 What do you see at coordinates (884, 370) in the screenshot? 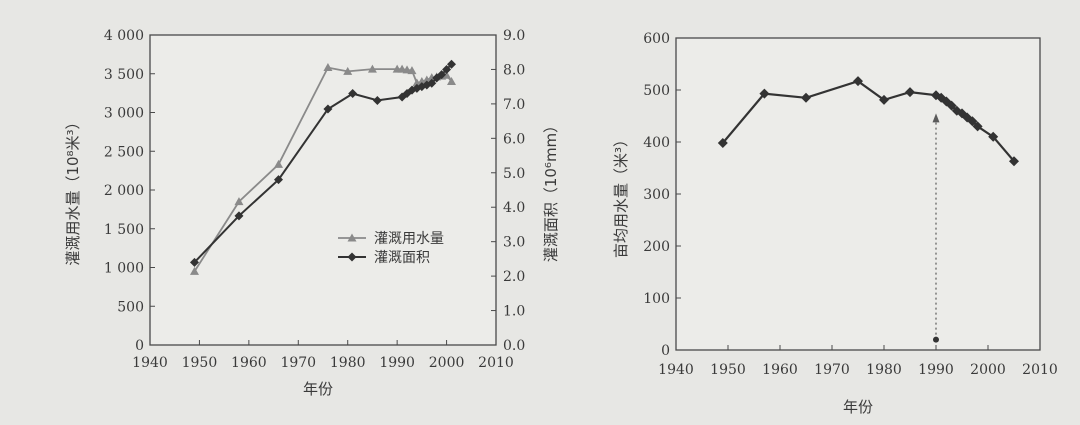
I see `x-tick-label-right: 1980` at bounding box center [884, 370].